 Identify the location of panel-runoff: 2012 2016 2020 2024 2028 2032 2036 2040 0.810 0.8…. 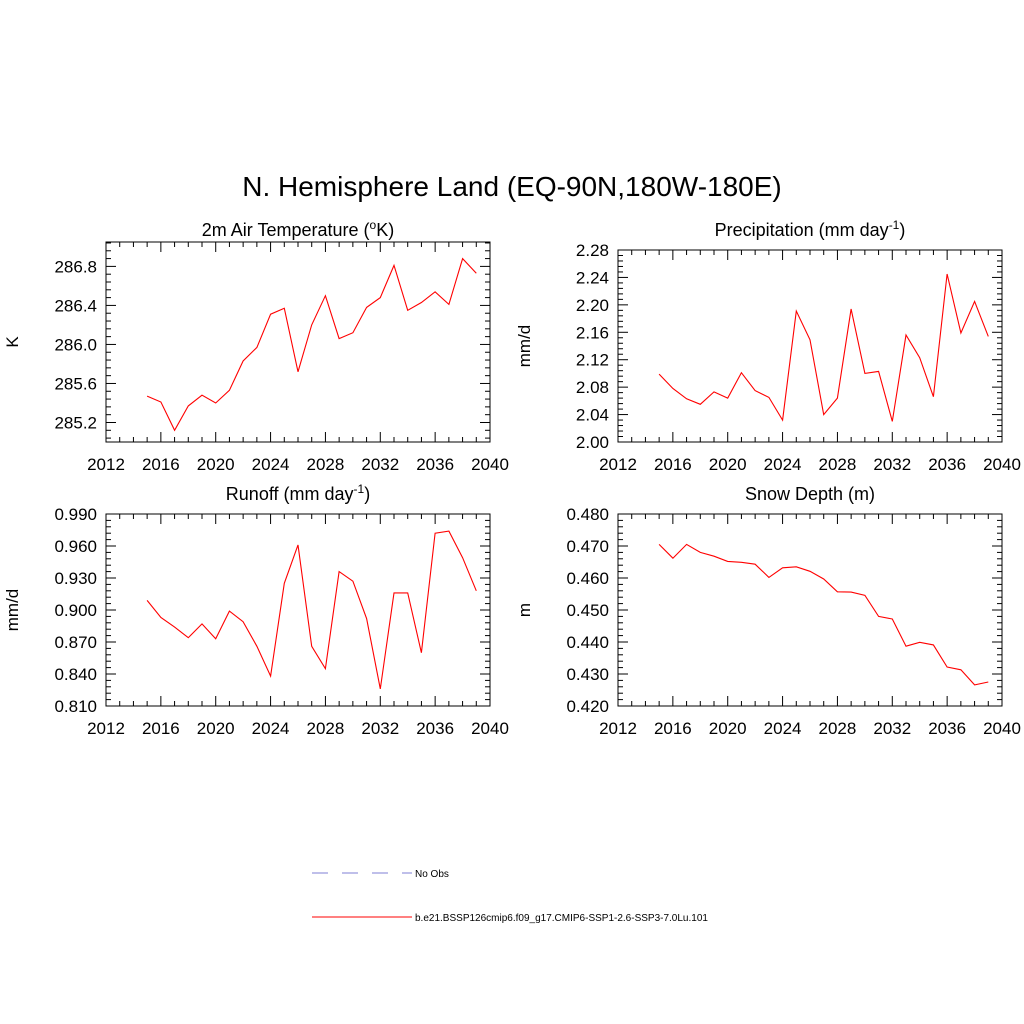
(256, 610).